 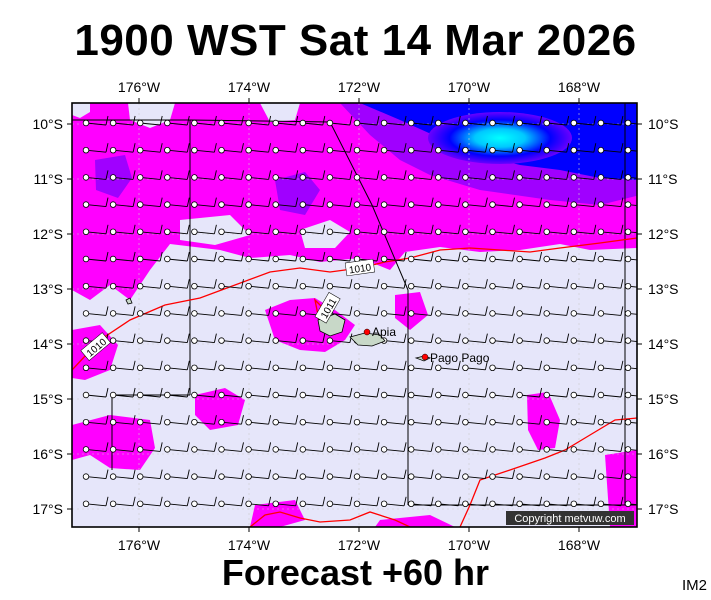 I want to click on copyright-box, so click(x=570, y=518).